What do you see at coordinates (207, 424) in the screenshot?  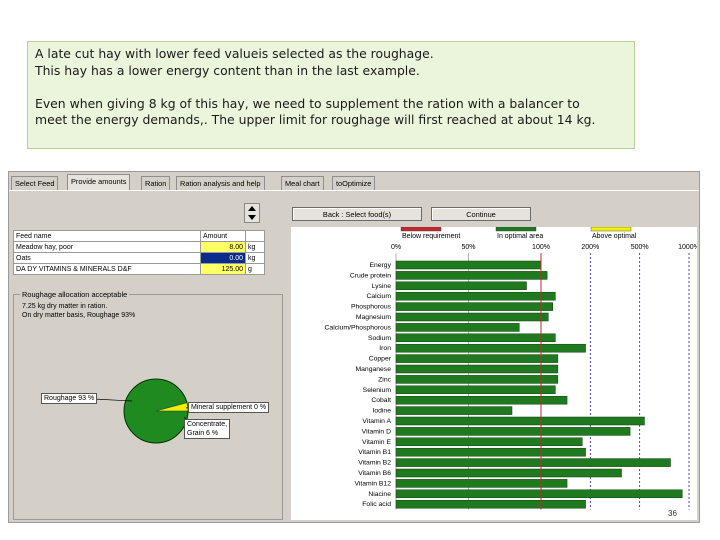 I see `pie-label-concentrate-line1: Concentrate,` at bounding box center [207, 424].